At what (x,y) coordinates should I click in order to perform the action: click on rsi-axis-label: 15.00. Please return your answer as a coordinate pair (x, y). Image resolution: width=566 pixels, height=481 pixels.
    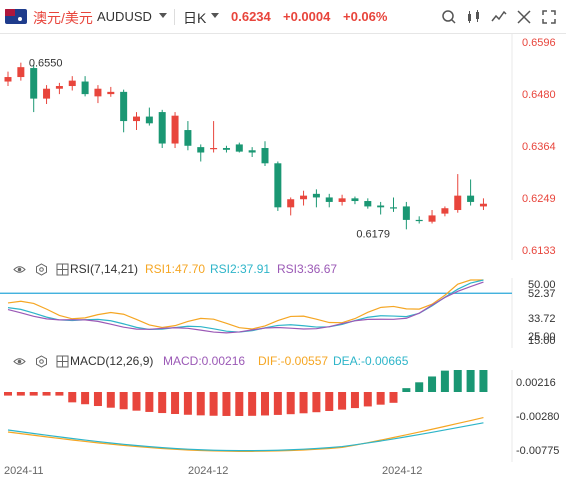
    Looking at the image, I should click on (542, 341).